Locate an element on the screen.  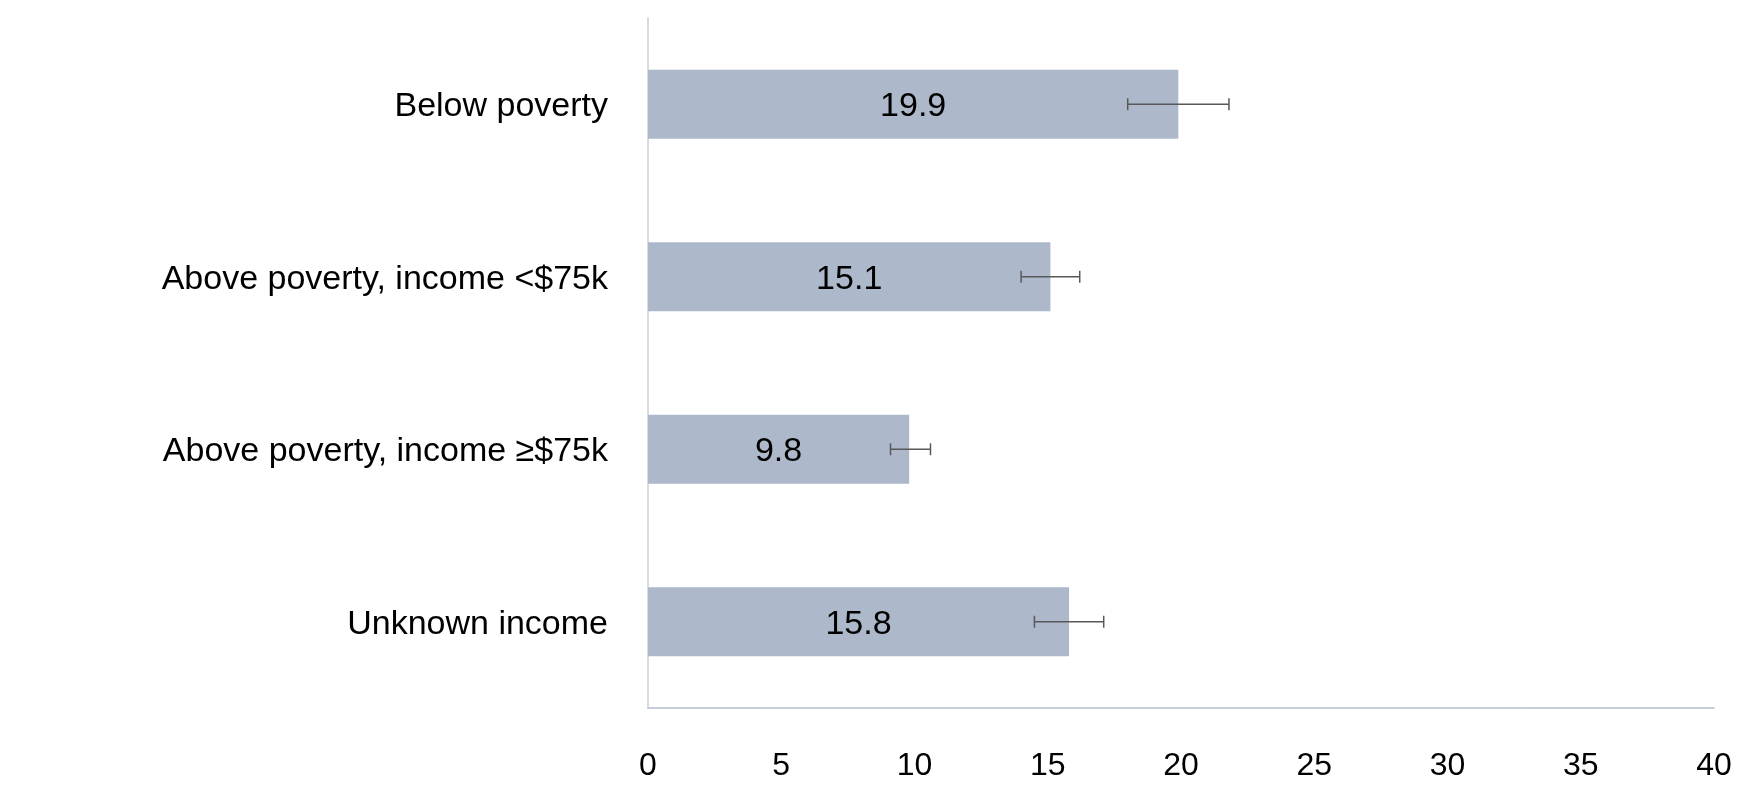
x-tick-label: 30 is located at coordinates (1447, 764).